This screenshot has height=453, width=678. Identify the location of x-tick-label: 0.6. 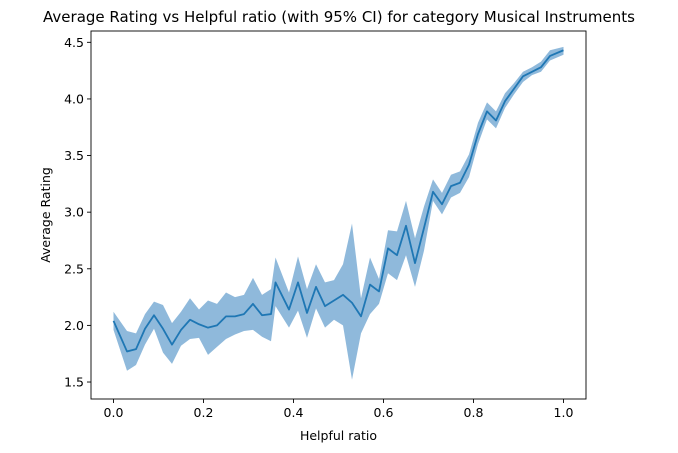
(384, 412).